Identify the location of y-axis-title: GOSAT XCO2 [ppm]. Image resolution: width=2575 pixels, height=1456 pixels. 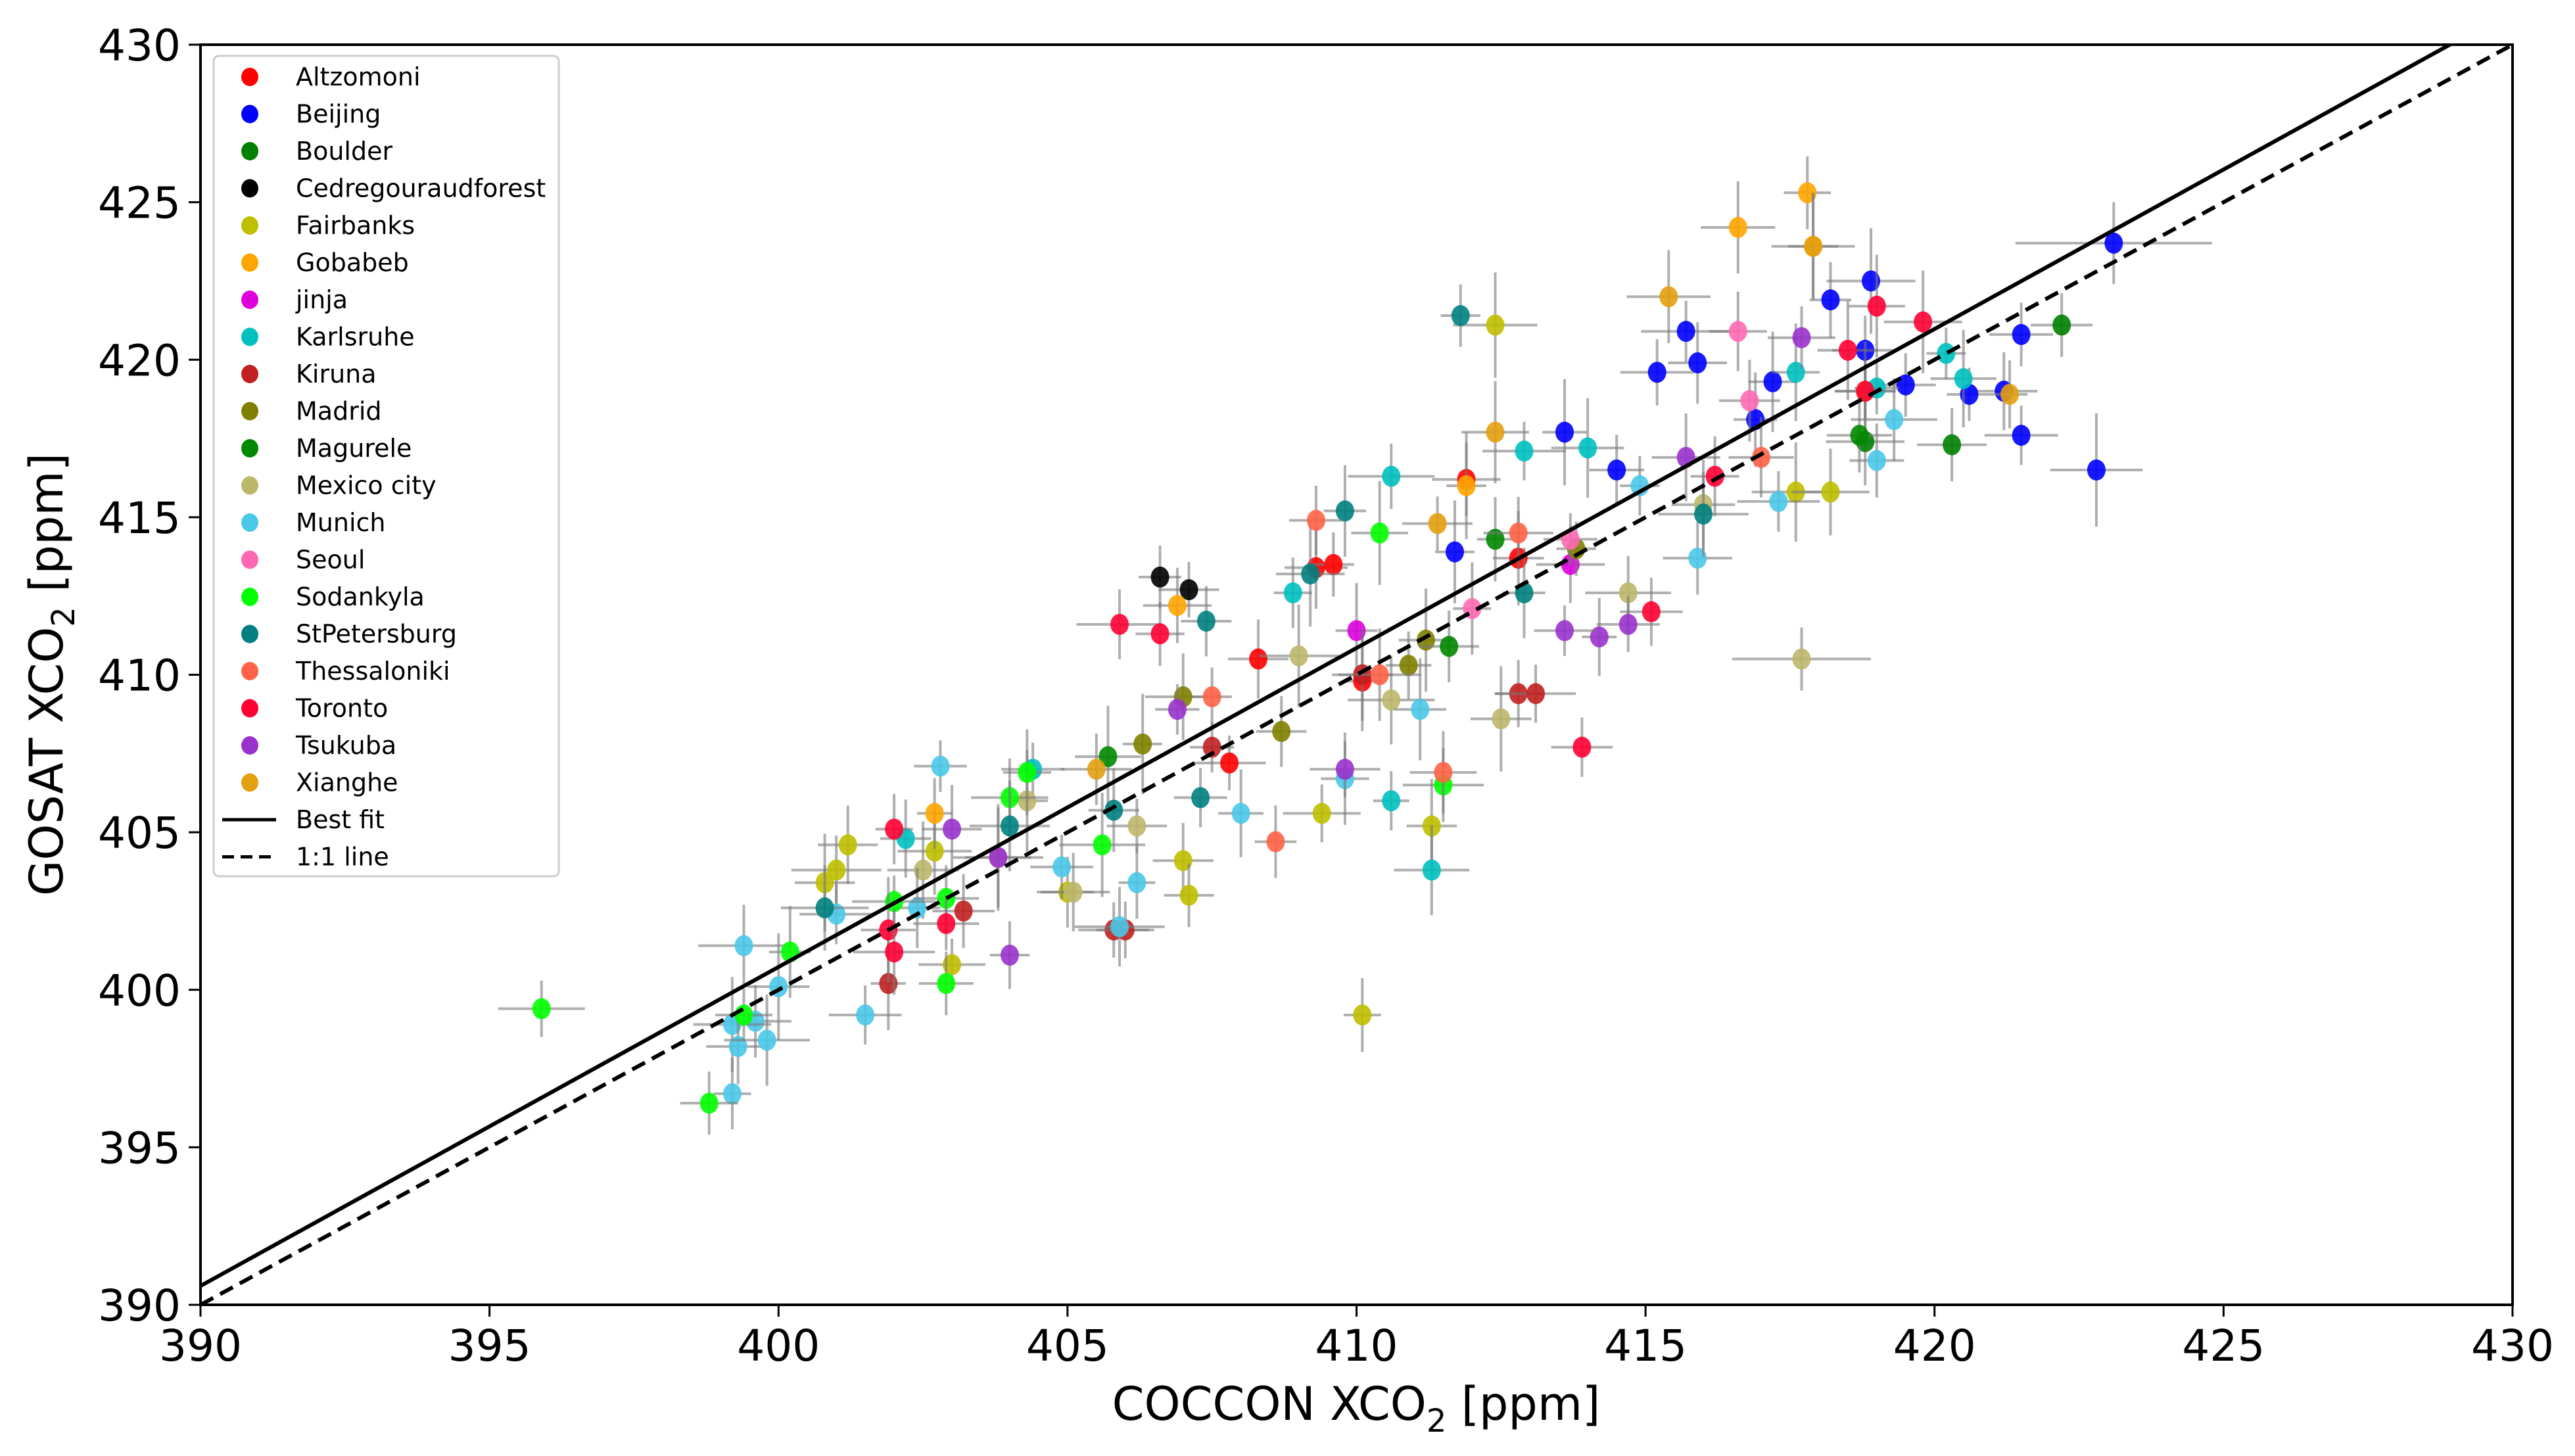
(51, 674).